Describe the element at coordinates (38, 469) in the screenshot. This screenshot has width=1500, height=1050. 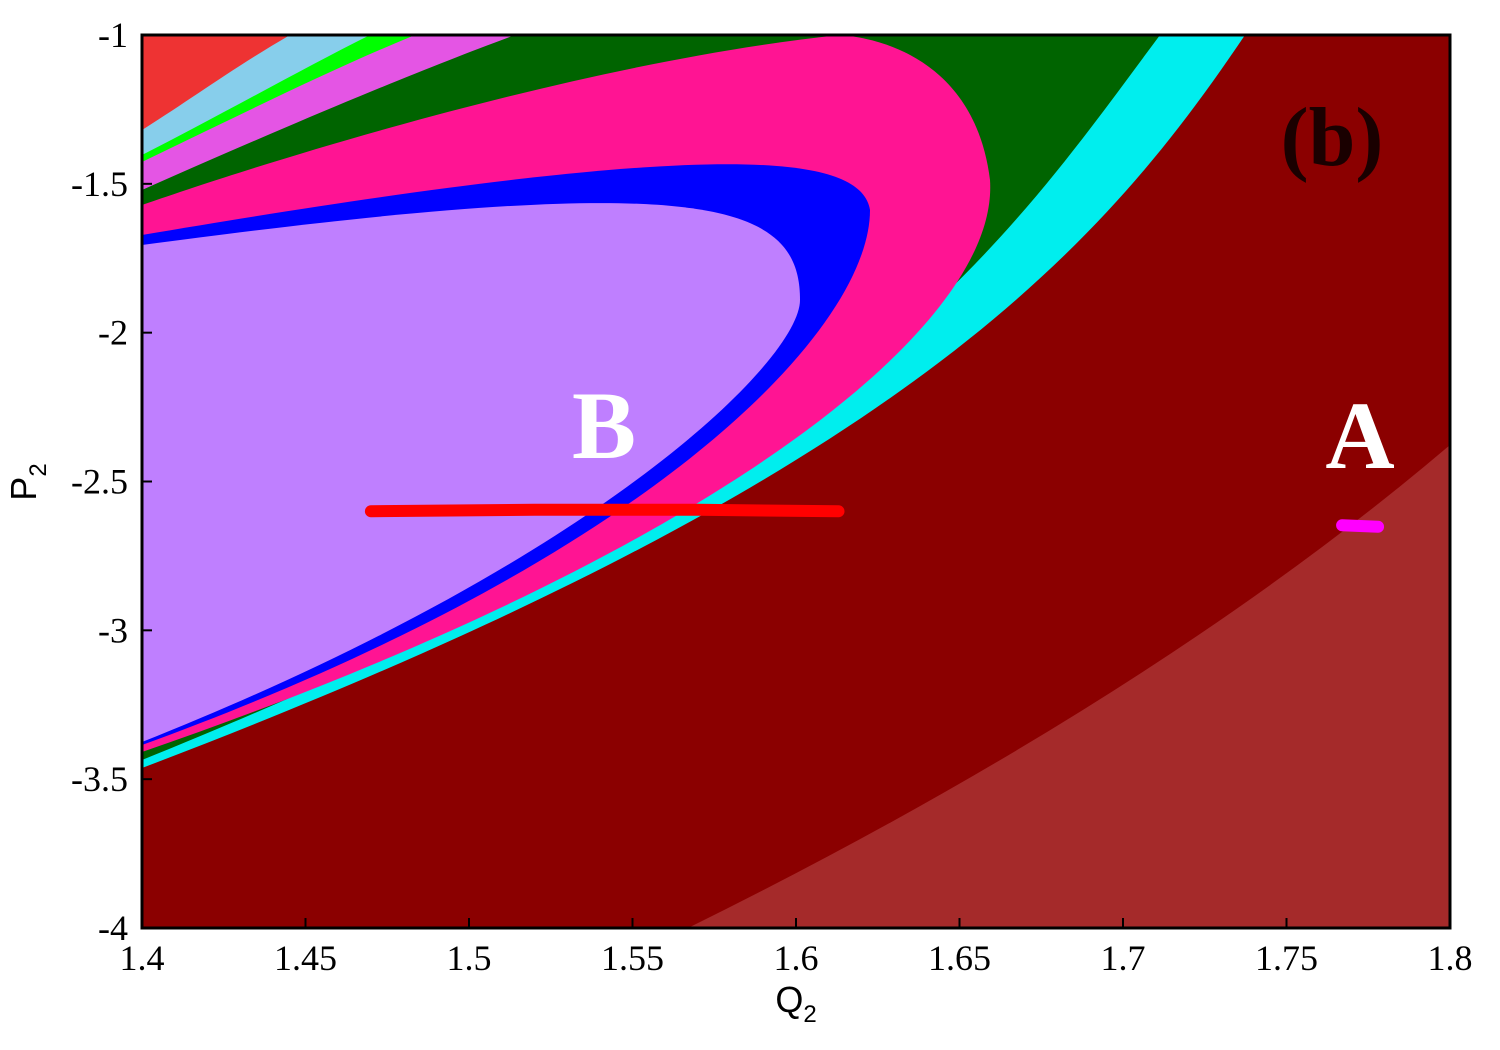
I see `y-axis-label-sub: 2` at that location.